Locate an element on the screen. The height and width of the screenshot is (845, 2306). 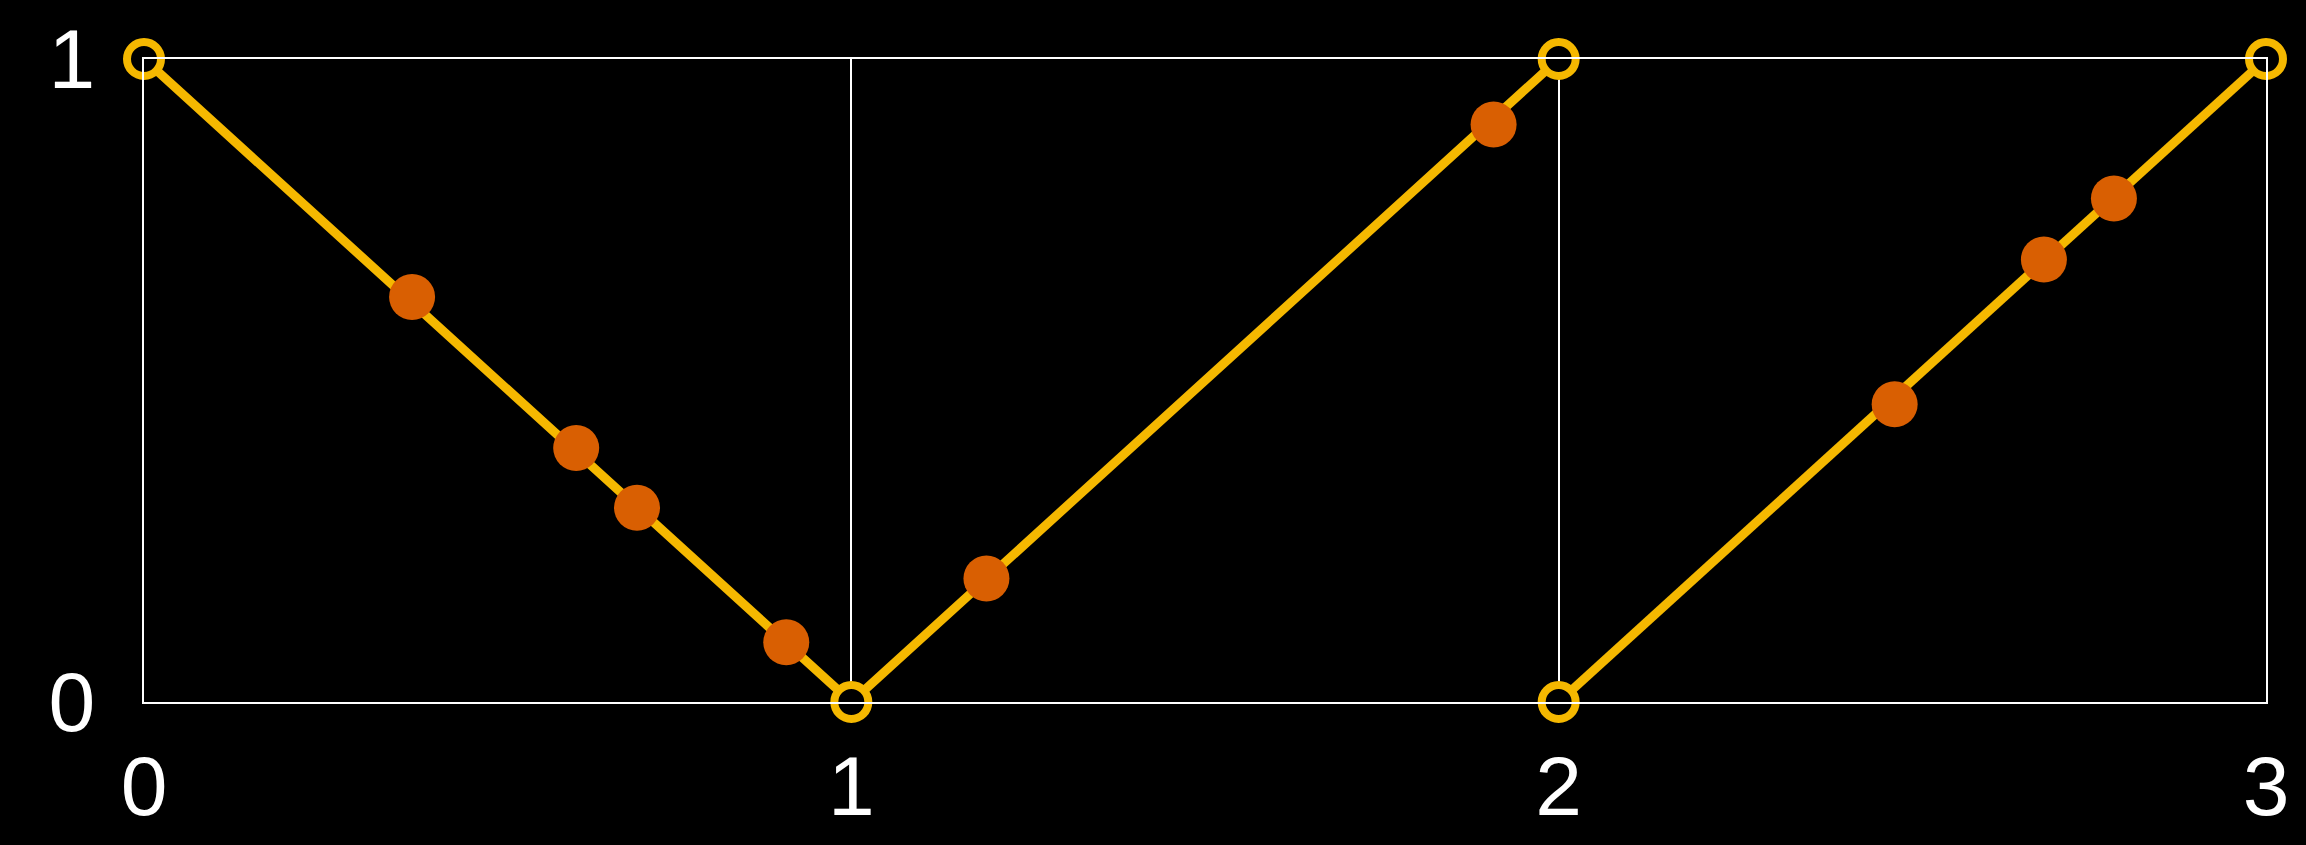
x-tick-label: 0 is located at coordinates (144, 785).